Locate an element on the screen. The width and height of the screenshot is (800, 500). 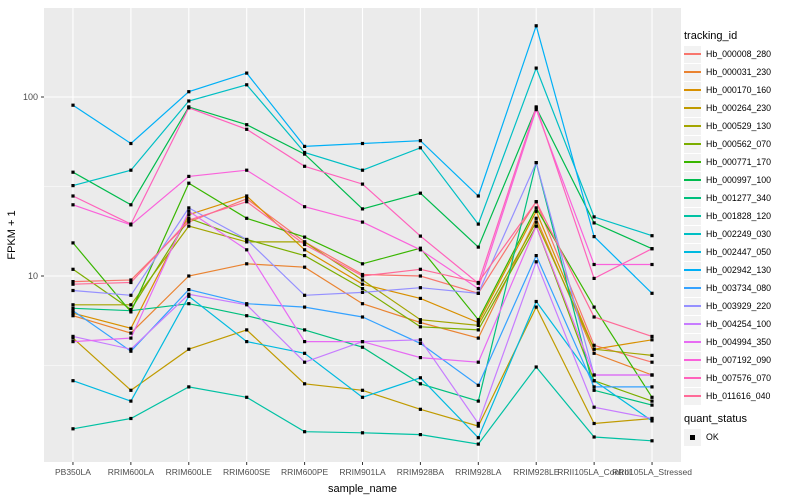
legend-item-label: Hb_000997_100 is located at coordinates (739, 180).